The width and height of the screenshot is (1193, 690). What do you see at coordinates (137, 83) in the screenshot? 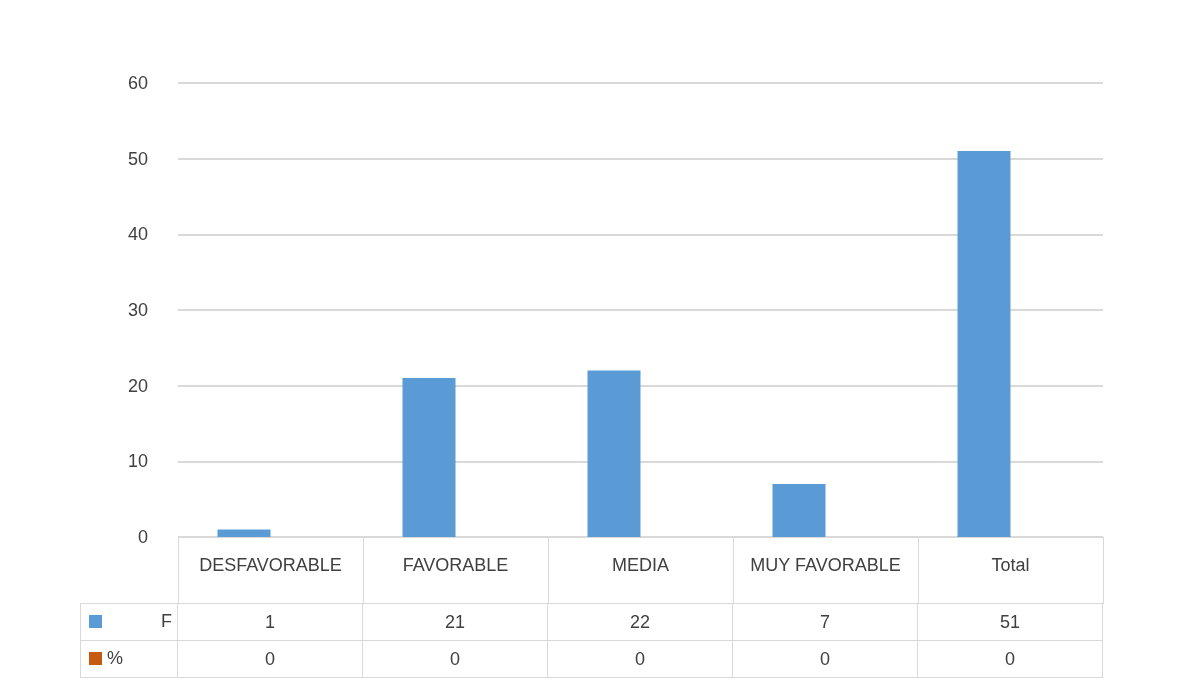
I see `y-tick-label: 60` at bounding box center [137, 83].